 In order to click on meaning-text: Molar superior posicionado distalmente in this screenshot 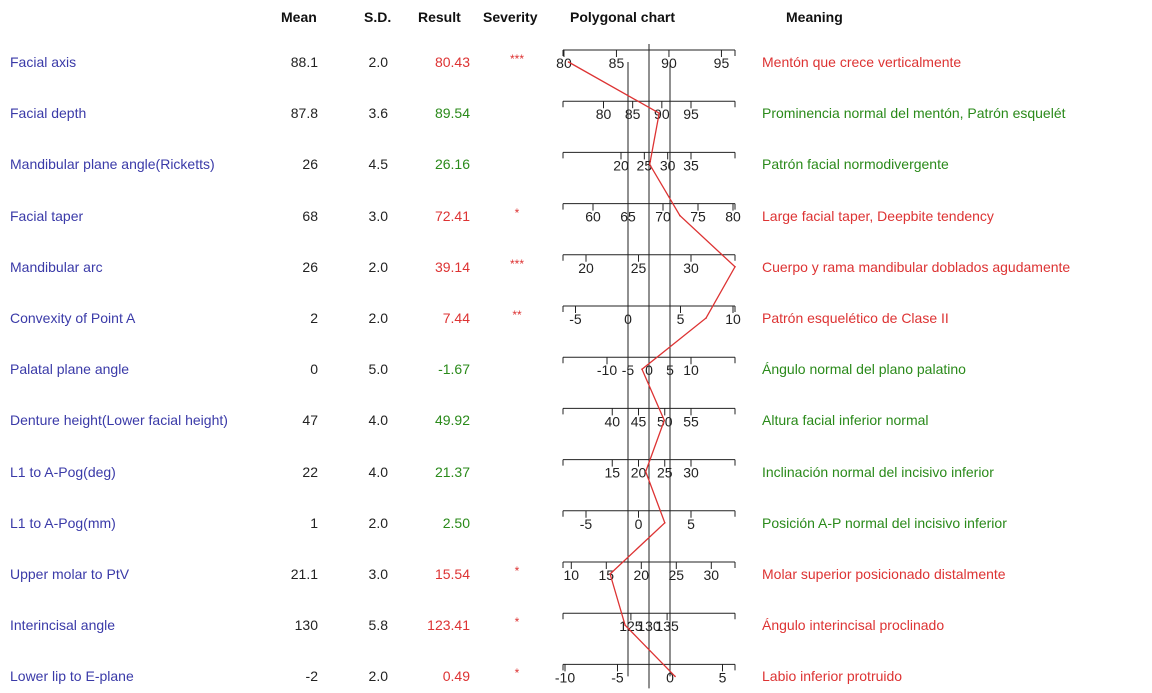, I will do `click(884, 574)`.